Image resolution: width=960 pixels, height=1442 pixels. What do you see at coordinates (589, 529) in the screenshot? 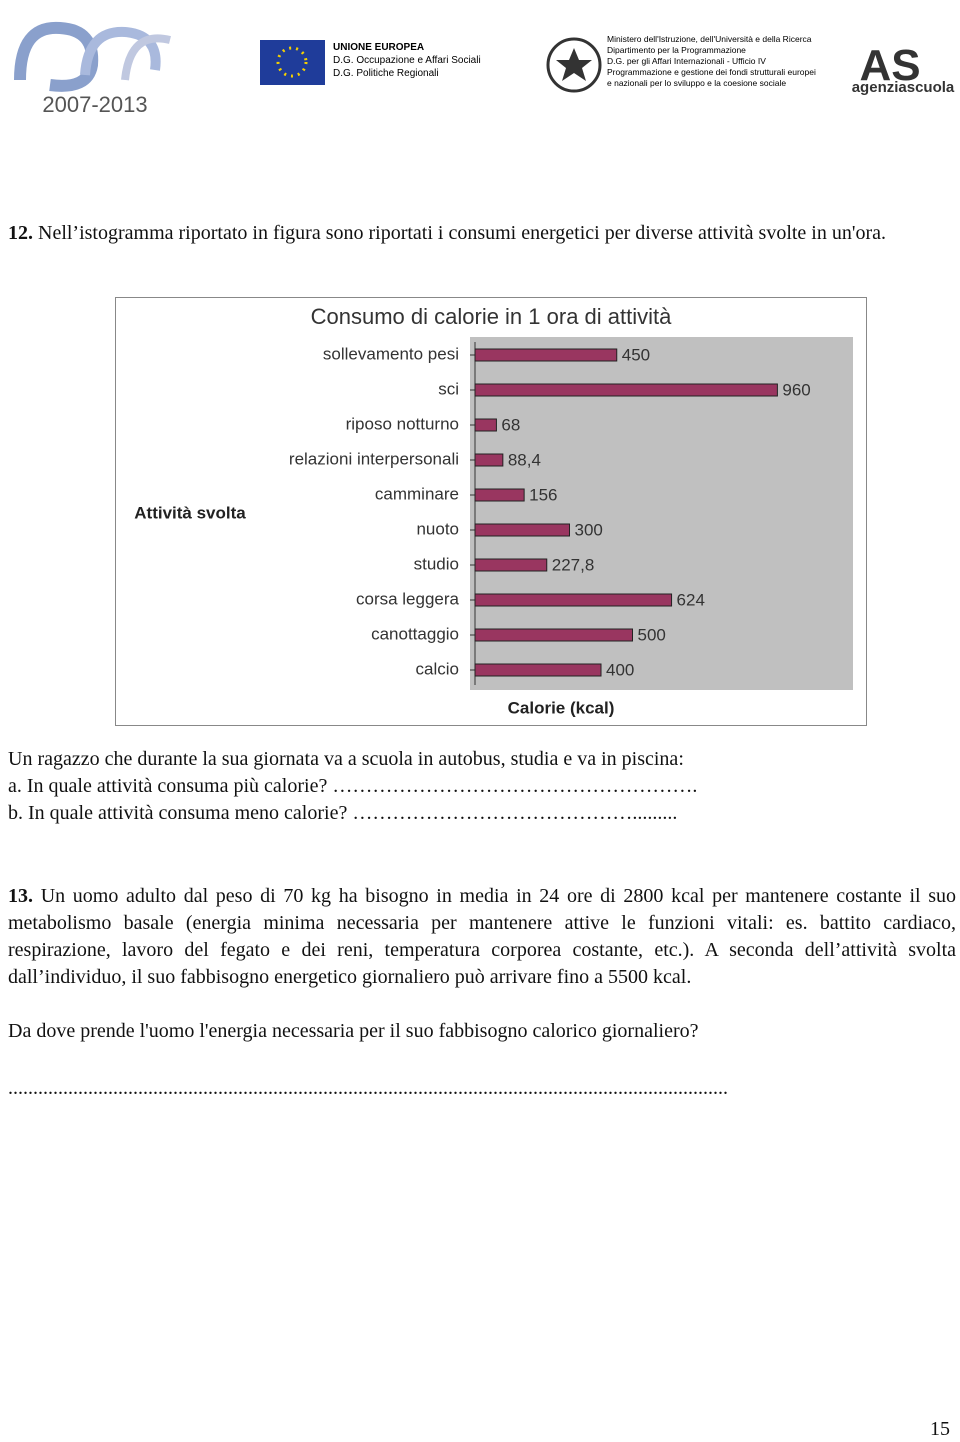
I see `data-label: 300` at bounding box center [589, 529].